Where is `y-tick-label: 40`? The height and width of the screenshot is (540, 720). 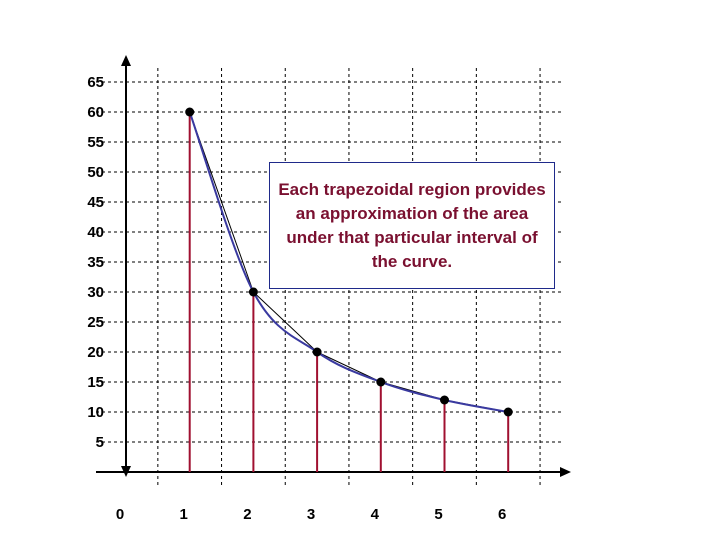 y-tick-label: 40 is located at coordinates (95, 232).